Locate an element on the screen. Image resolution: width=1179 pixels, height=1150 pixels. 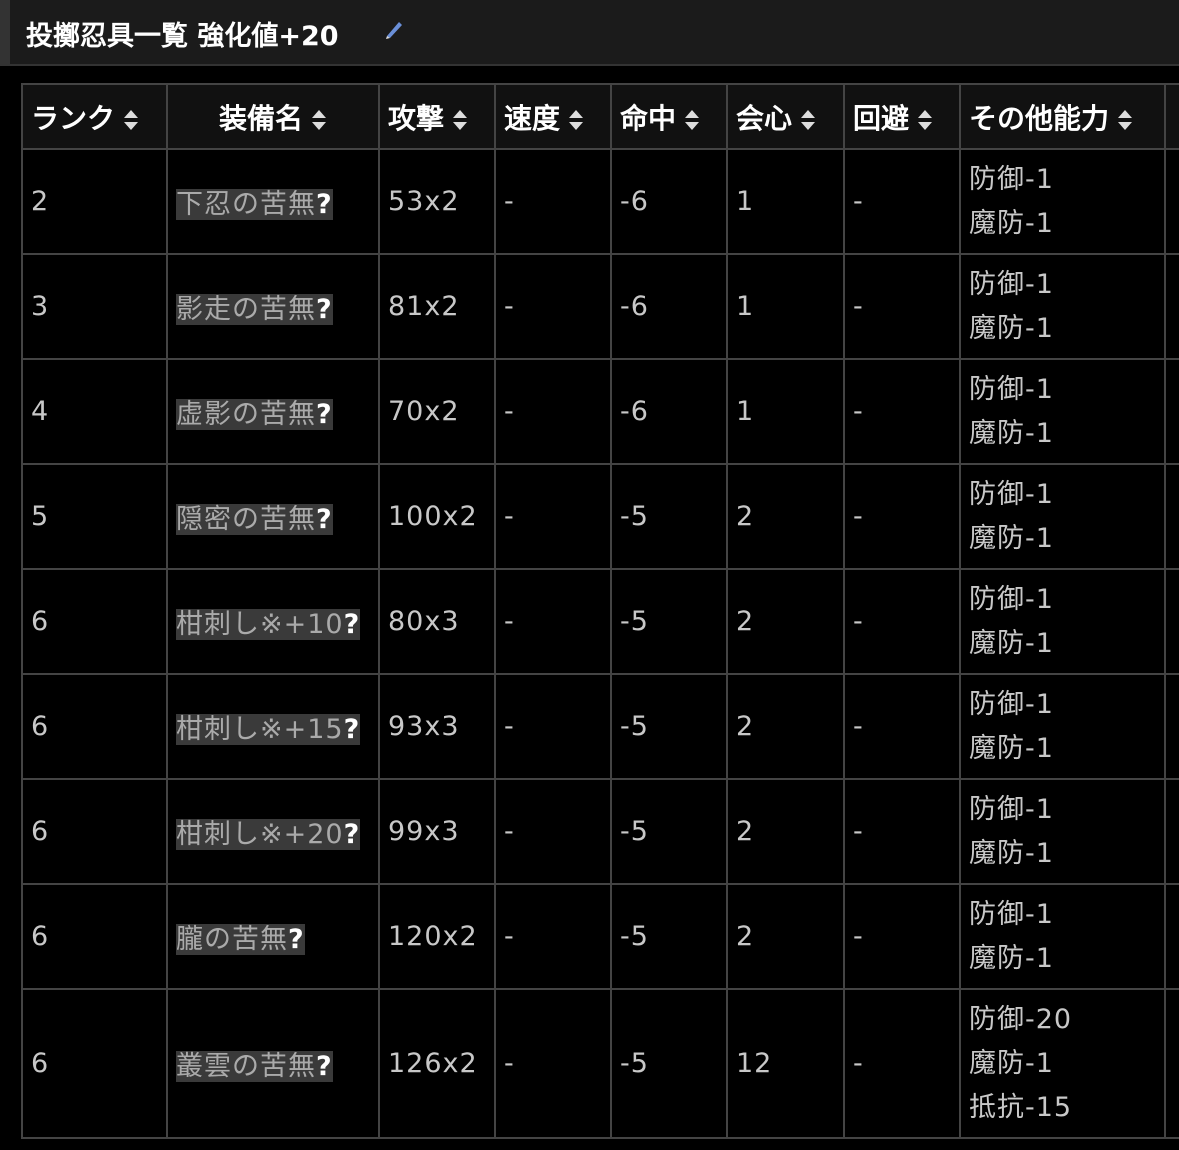
header-row: ランク 装備名 攻撃 速度 命中 会心 回避 その他能力 is located at coordinates (600, 116).